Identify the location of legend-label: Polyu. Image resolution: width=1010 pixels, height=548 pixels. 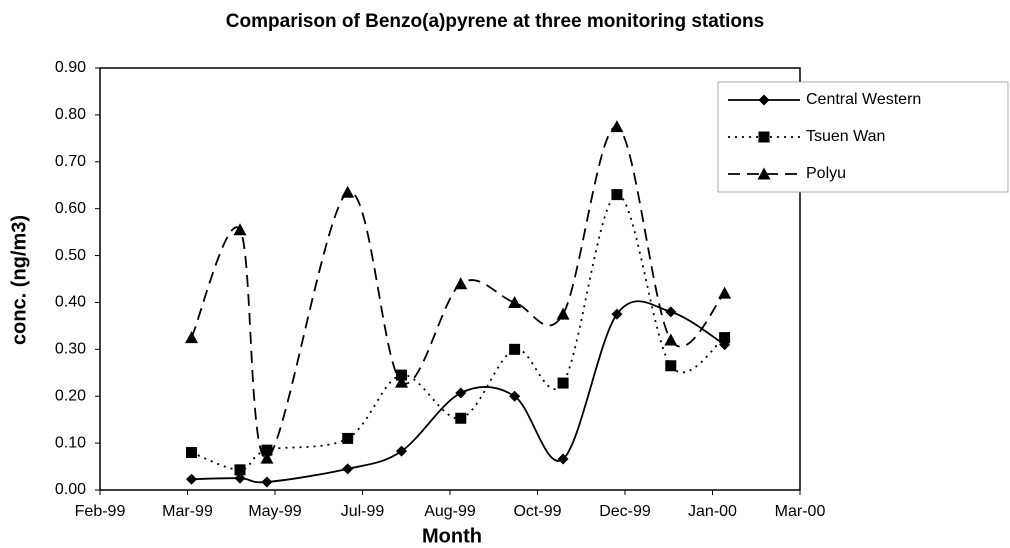
(826, 173).